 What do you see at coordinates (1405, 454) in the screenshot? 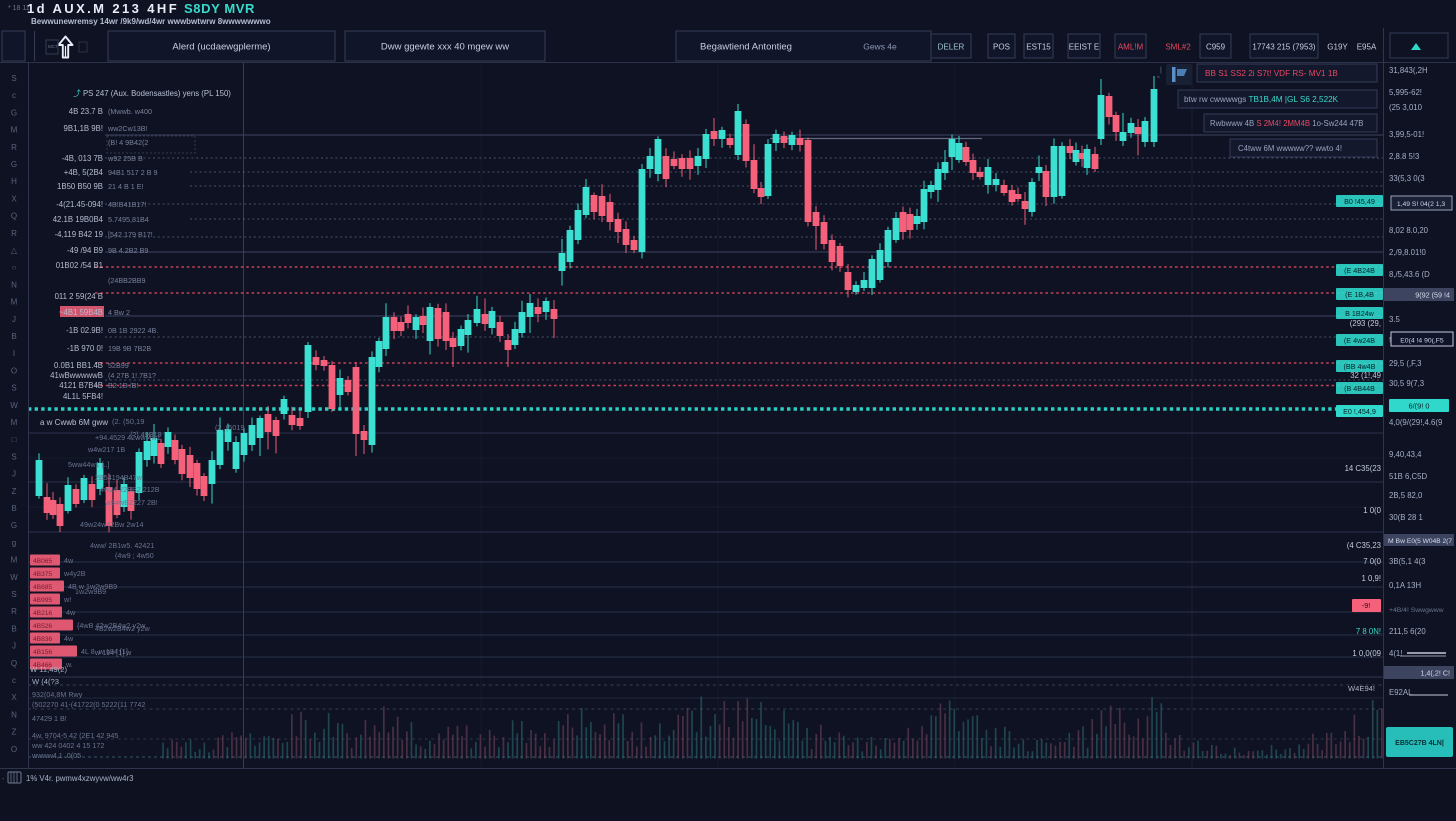
I see `svg-text: 9,40,43,4` at bounding box center [1405, 454].